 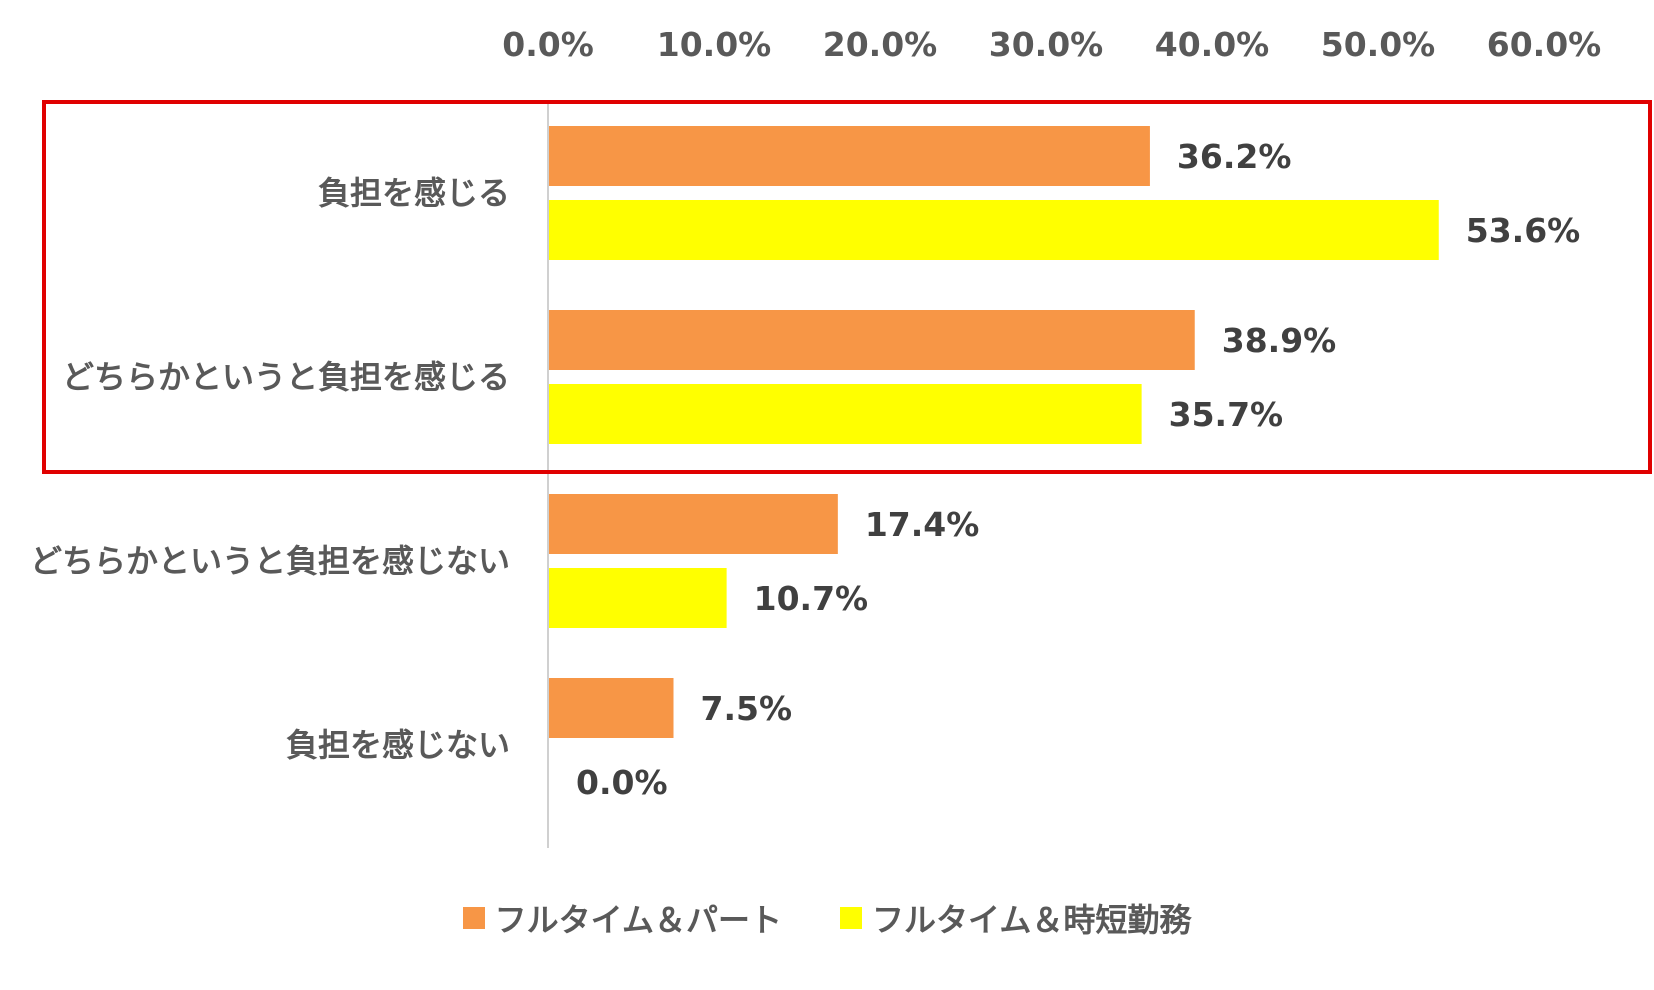 I want to click on x-axis-ticks: 0.0% 10.0% 20.0% 30.0% 40.0% 50.0% 60.0%, so click(x=1051, y=44).